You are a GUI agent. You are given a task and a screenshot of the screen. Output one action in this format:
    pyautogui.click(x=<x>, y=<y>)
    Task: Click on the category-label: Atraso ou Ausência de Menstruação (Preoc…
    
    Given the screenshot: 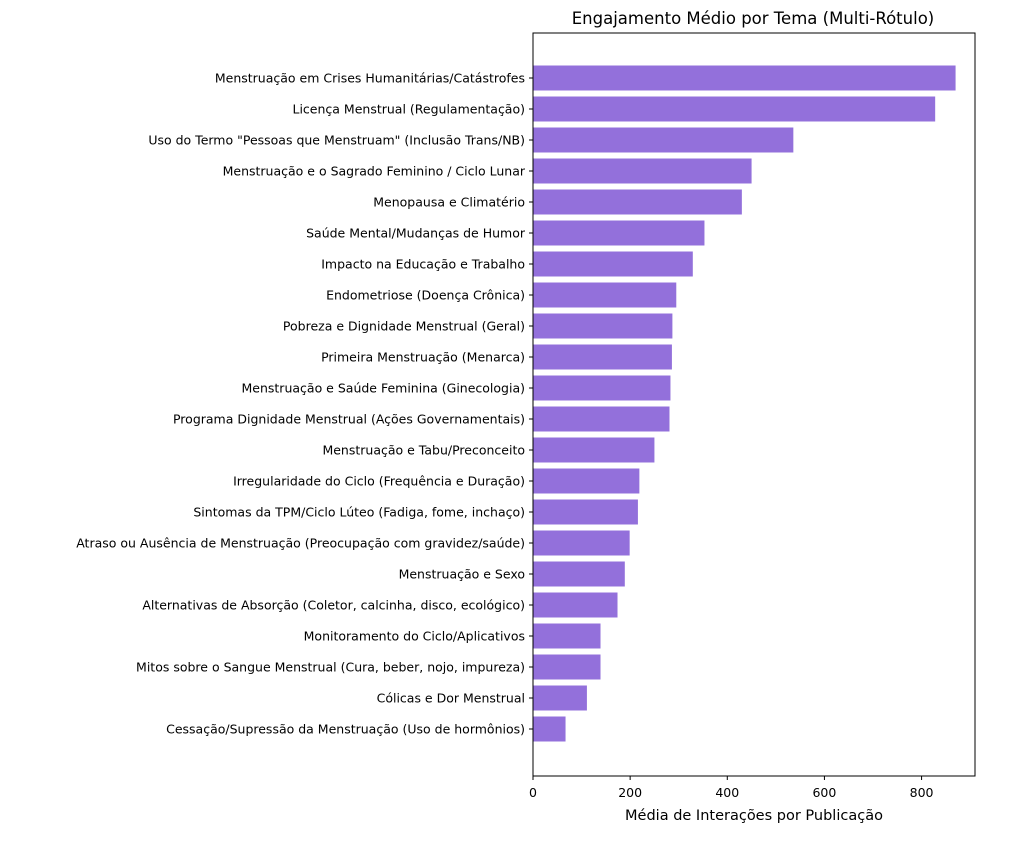 What is the action you would take?
    pyautogui.click(x=300, y=543)
    